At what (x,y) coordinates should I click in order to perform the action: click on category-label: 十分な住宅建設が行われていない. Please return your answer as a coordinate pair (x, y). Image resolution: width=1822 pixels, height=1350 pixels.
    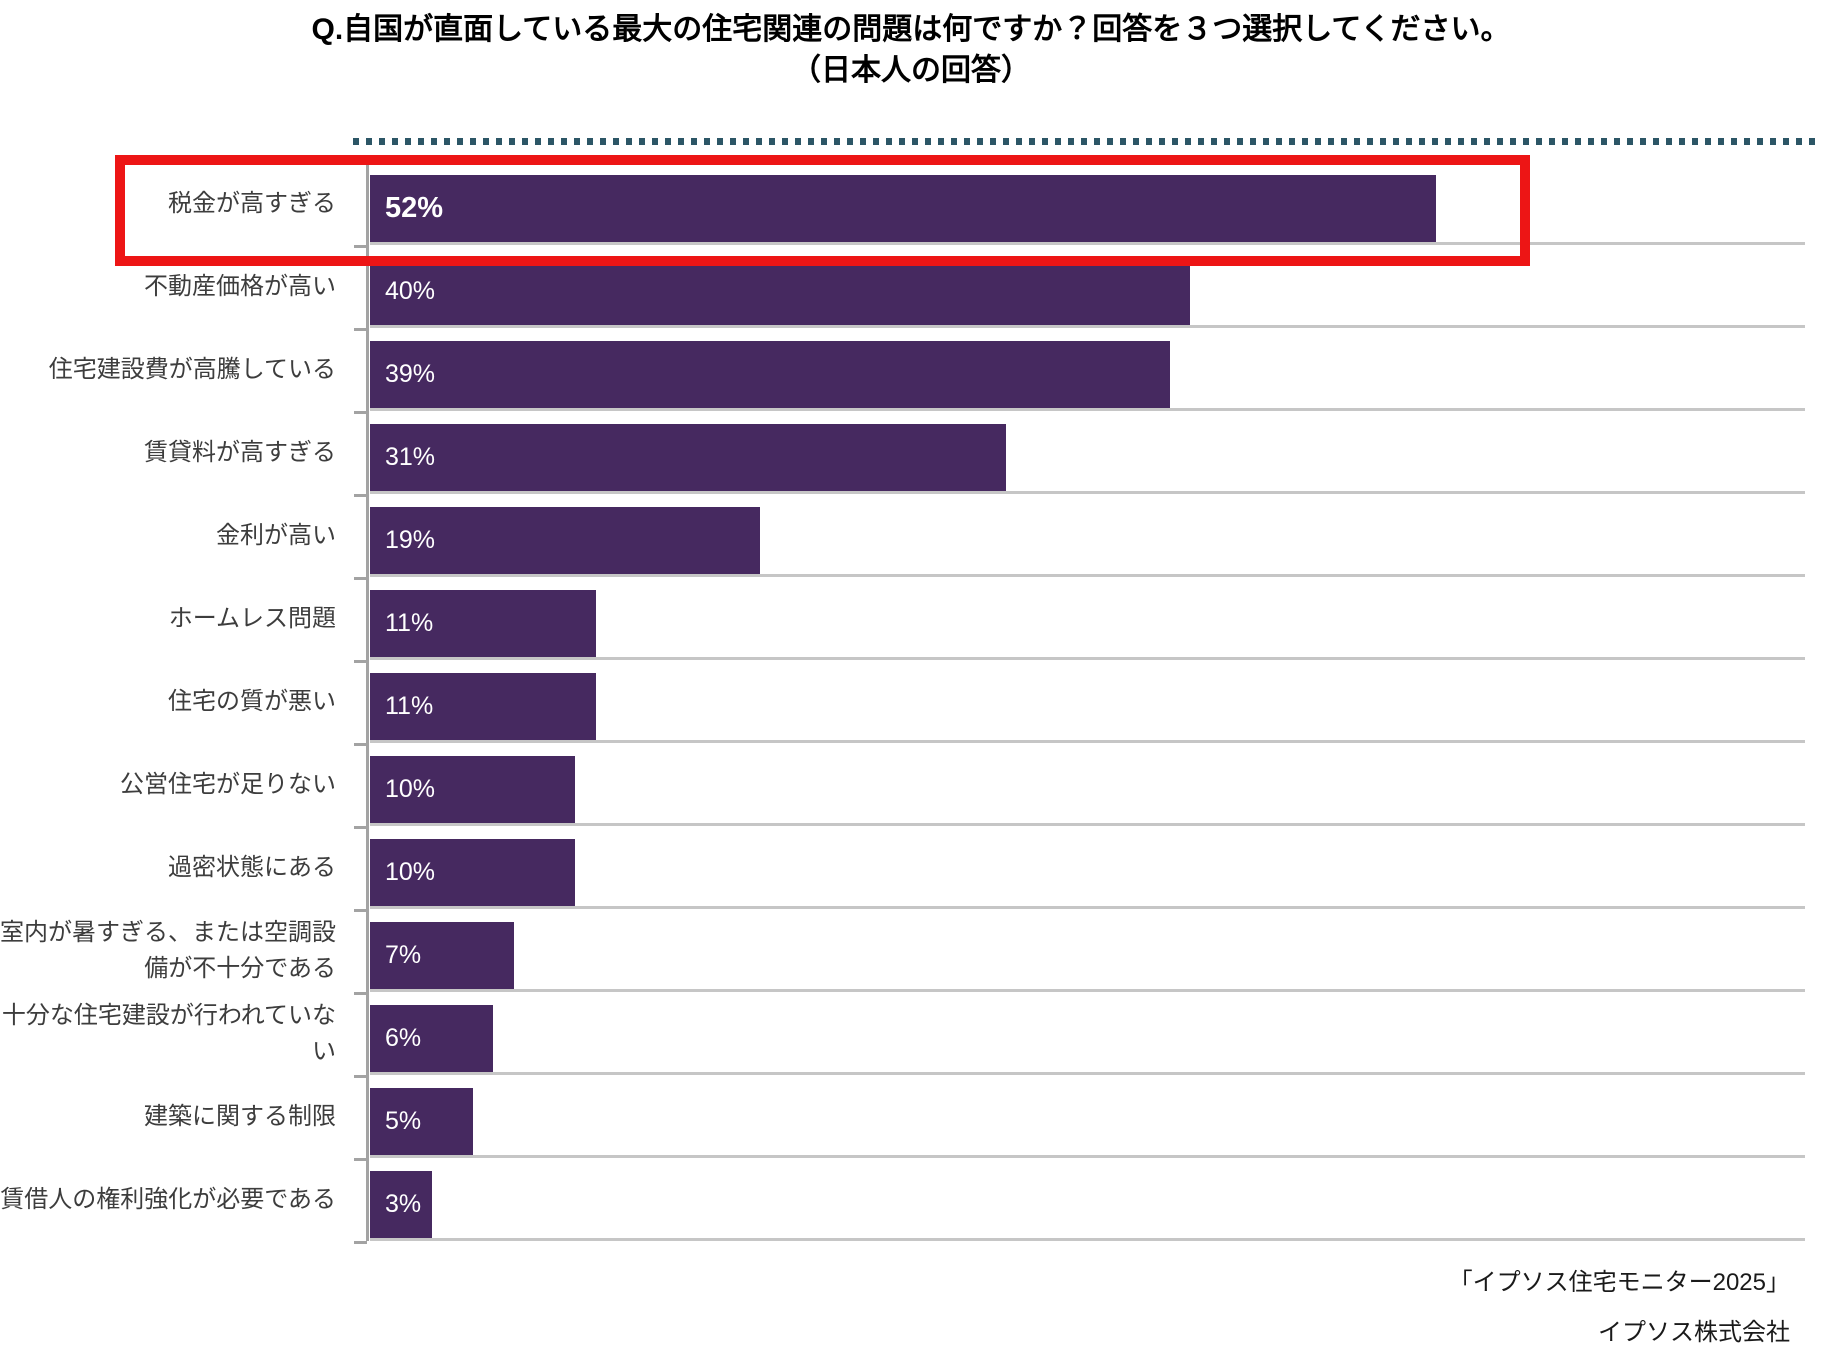
    Looking at the image, I should click on (168, 1033).